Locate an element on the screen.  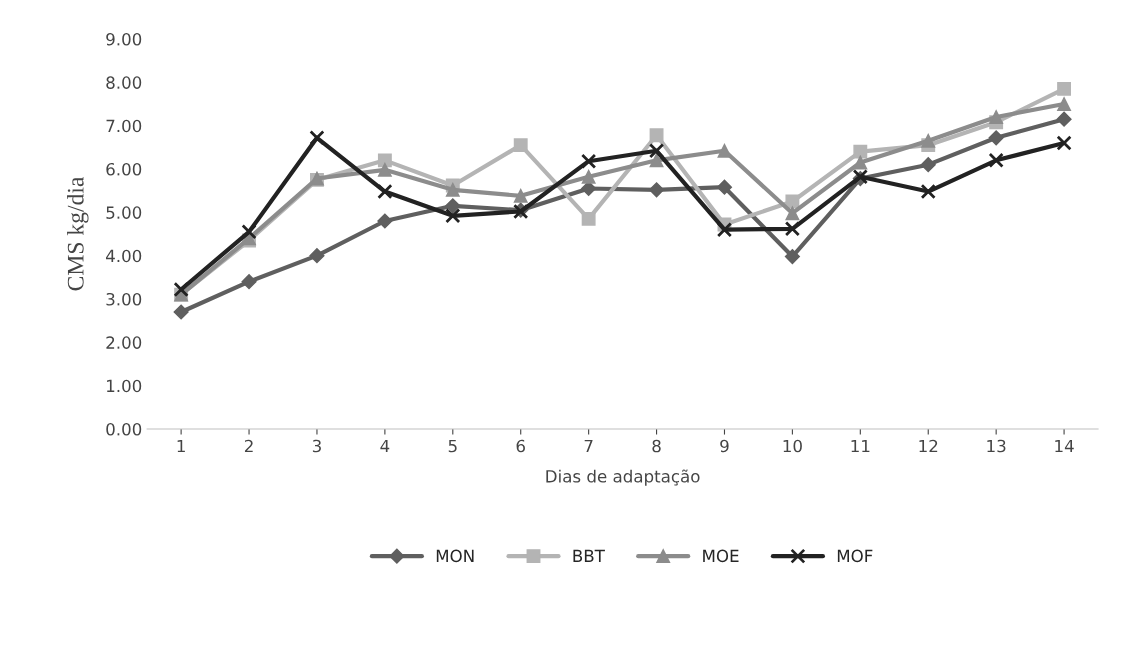
y-tick-label: 9.00 is located at coordinates (124, 39).